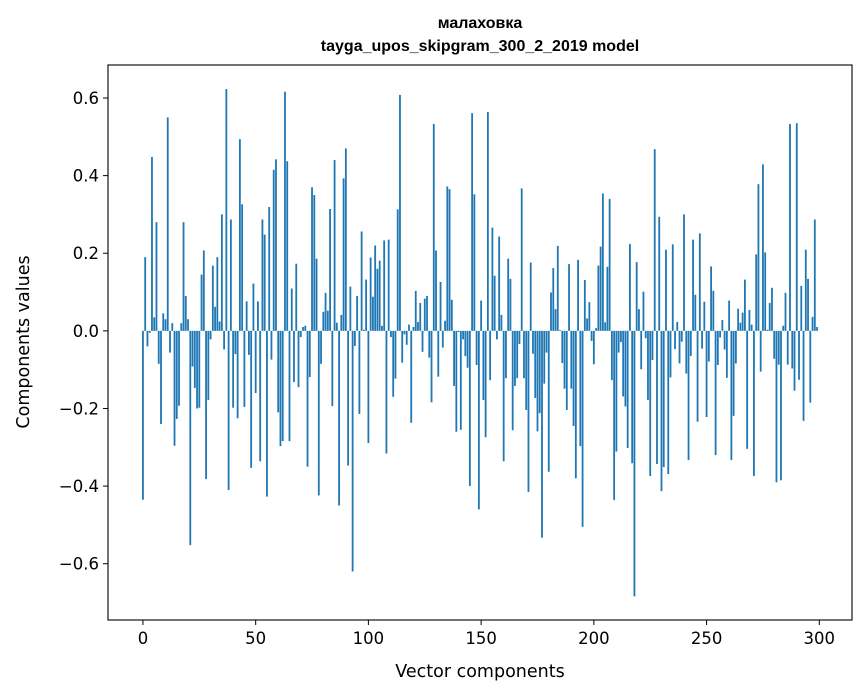 The width and height of the screenshot is (867, 696). What do you see at coordinates (24, 341) in the screenshot?
I see `y-axis-label: Components values` at bounding box center [24, 341].